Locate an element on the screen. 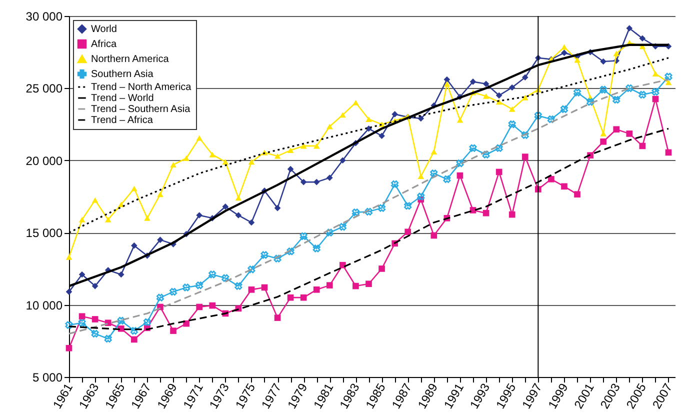 This screenshot has height=417, width=689. y-tick-label: 5 000 is located at coordinates (47, 377).